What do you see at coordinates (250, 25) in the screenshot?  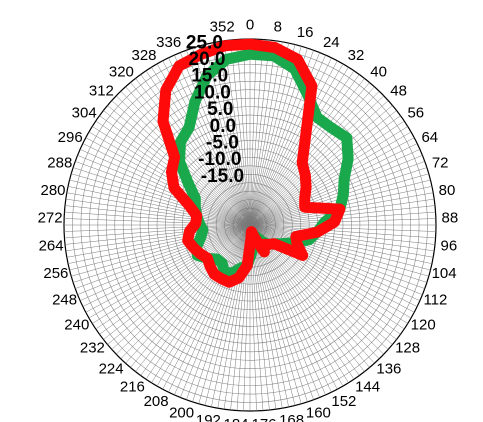 I see `angle-tick-label: 0` at bounding box center [250, 25].